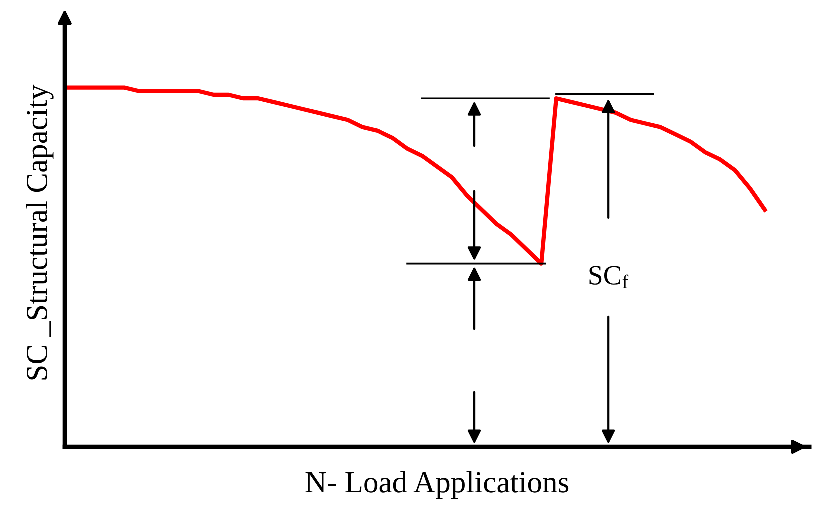 The image size is (822, 515). Describe the element at coordinates (609, 277) in the screenshot. I see `annotation: SC$_{f}$` at that location.